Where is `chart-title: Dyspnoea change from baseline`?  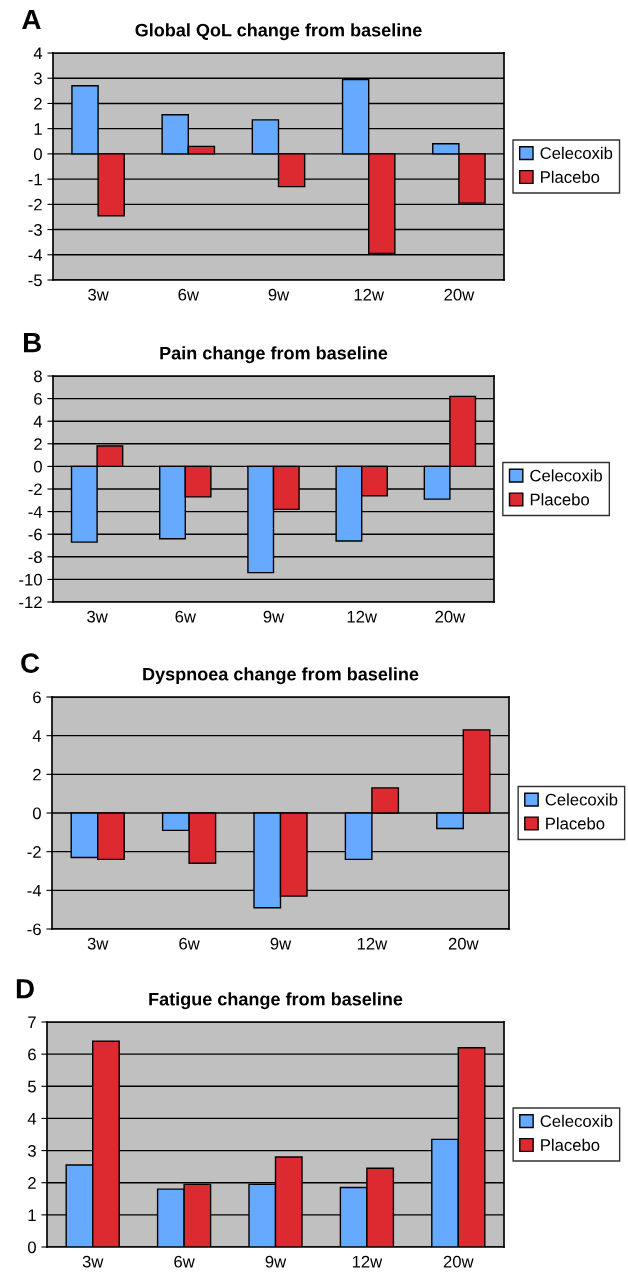
chart-title: Dyspnoea change from baseline is located at coordinates (281, 676).